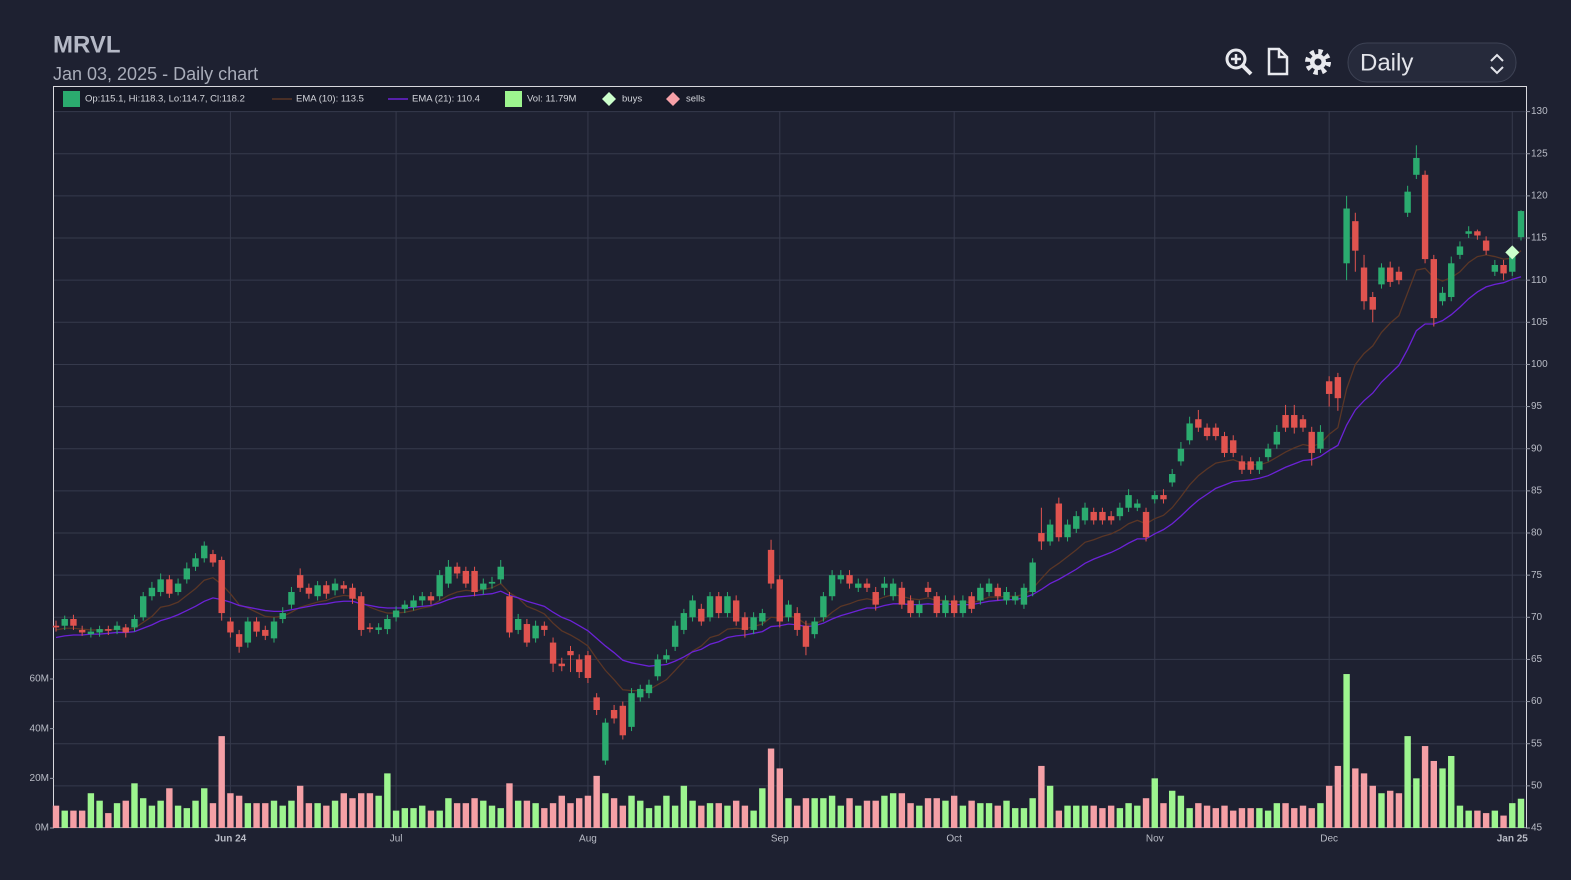 The height and width of the screenshot is (880, 1571). What do you see at coordinates (1537, 743) in the screenshot?
I see `y-tick-label: 55` at bounding box center [1537, 743].